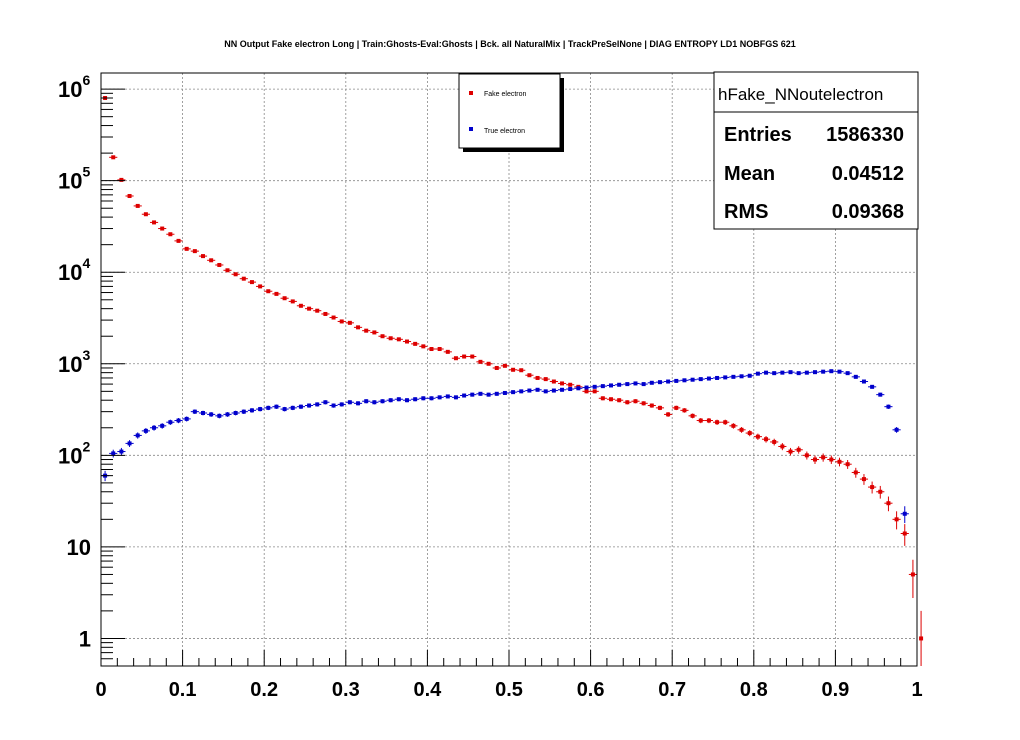 The width and height of the screenshot is (1020, 740). I want to click on y-tick-exponent: 4, so click(86, 263).